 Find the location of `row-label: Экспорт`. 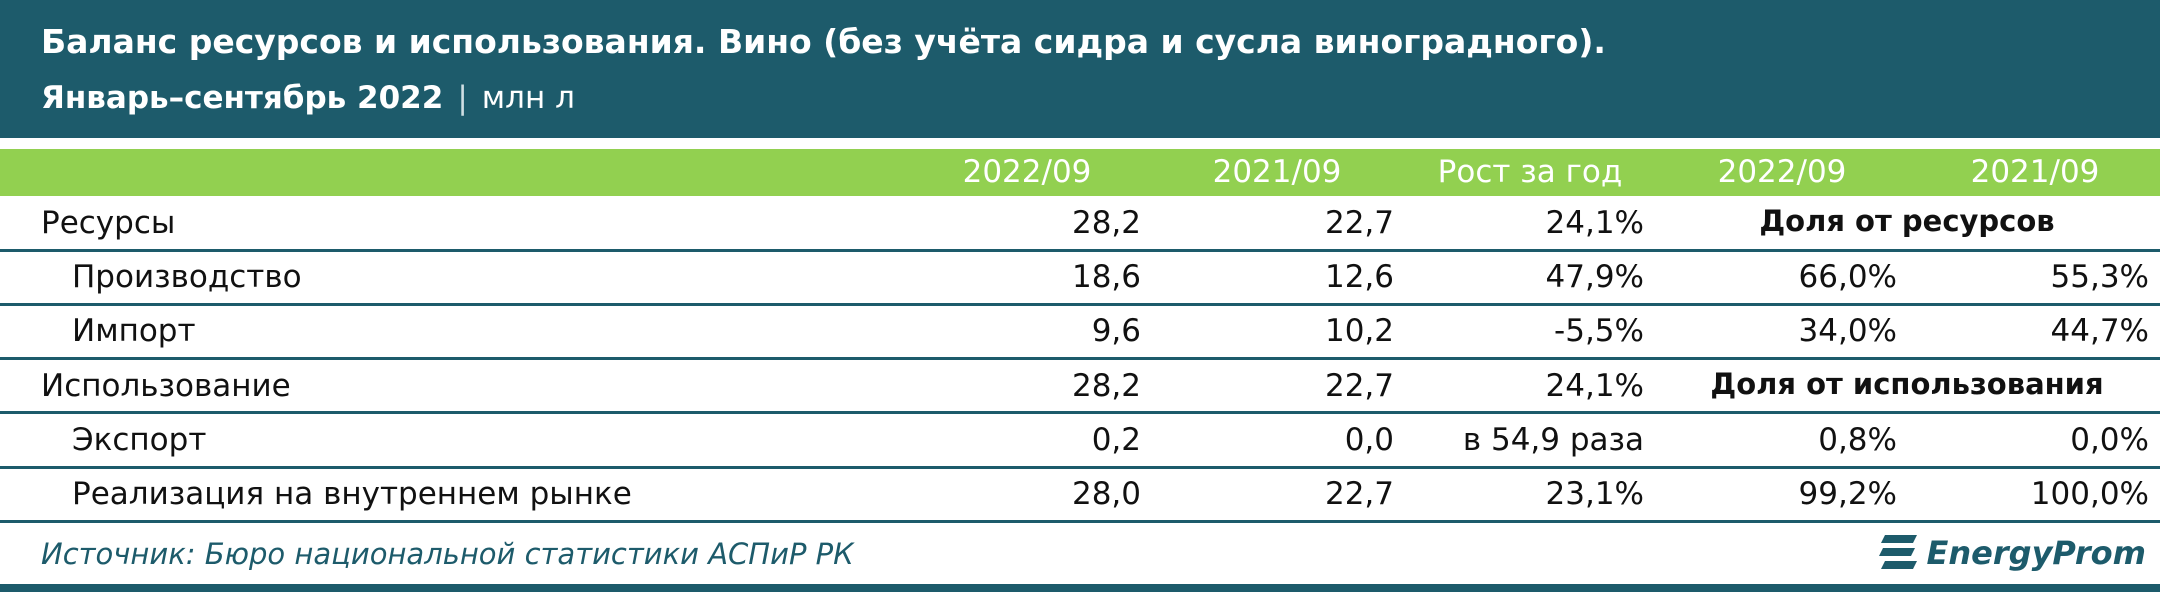

row-label: Экспорт is located at coordinates (139, 439).